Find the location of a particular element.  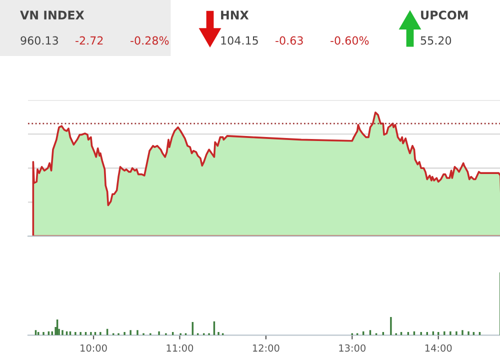

x-tick-label: 12:00 is located at coordinates (266, 348).